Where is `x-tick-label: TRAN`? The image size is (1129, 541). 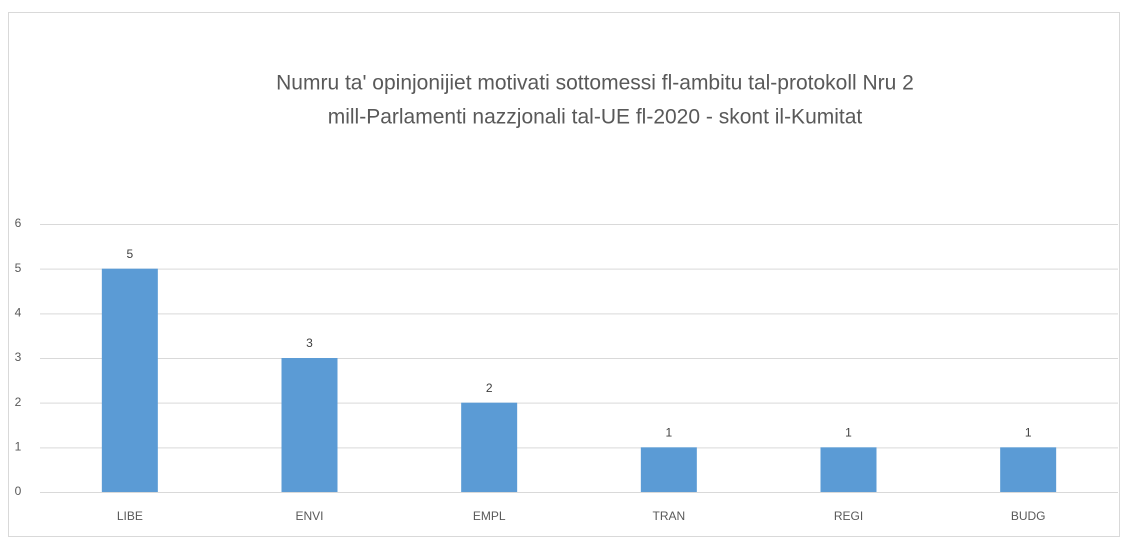
x-tick-label: TRAN is located at coordinates (668, 516).